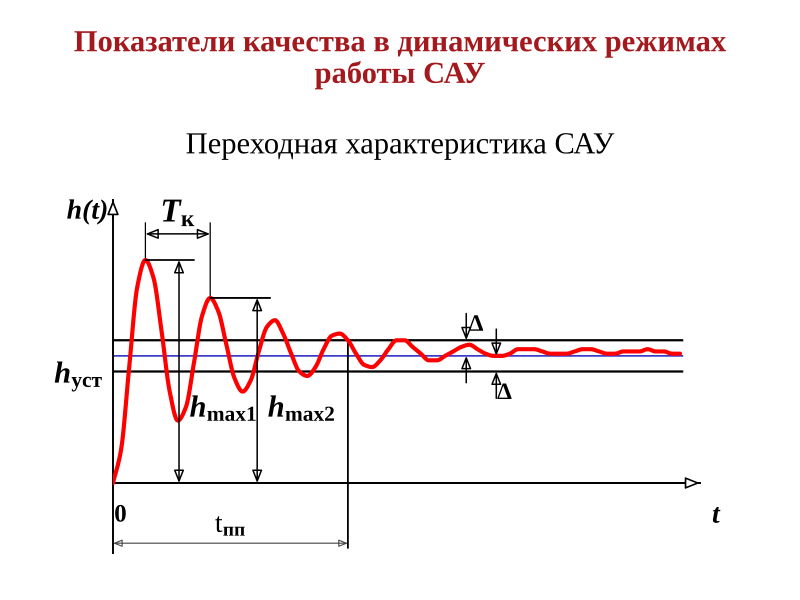 This screenshot has height=600, width=800. Describe the element at coordinates (87, 212) in the screenshot. I see `y-axis-title: h(t)` at that location.